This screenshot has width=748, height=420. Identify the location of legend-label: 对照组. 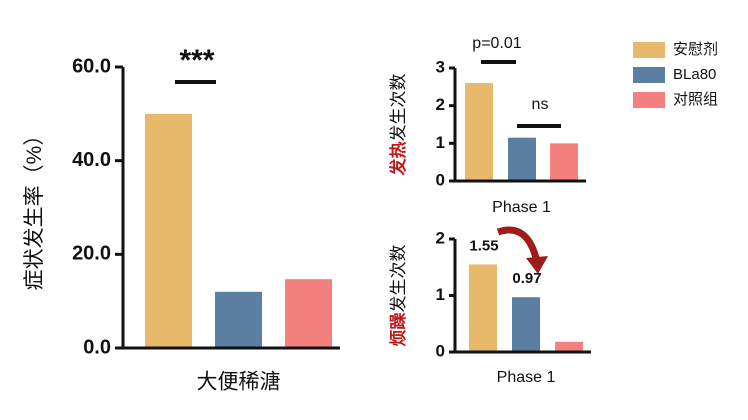
(695, 99).